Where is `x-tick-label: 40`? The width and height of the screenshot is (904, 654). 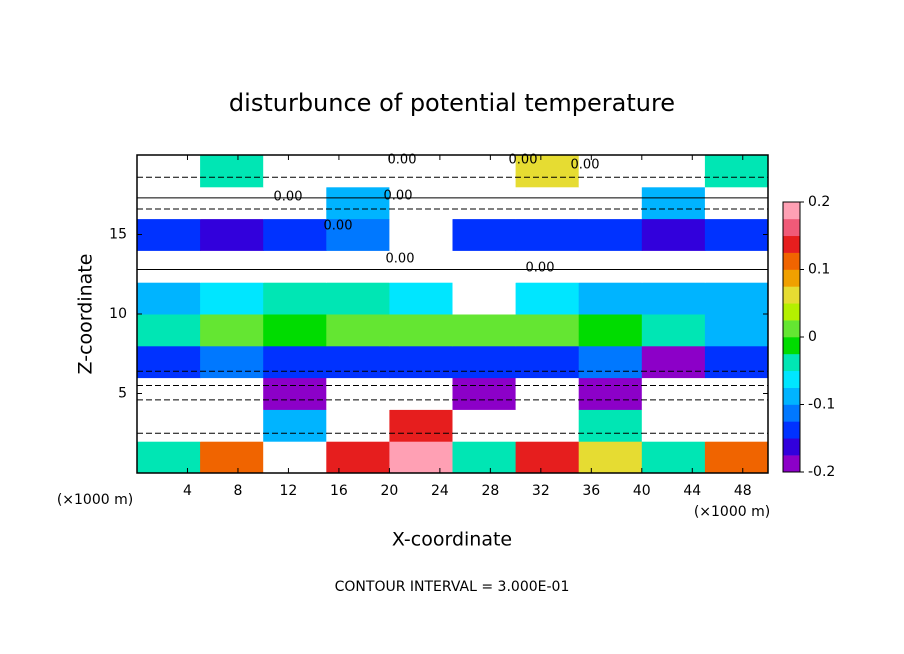
x-tick-label: 40 is located at coordinates (642, 491).